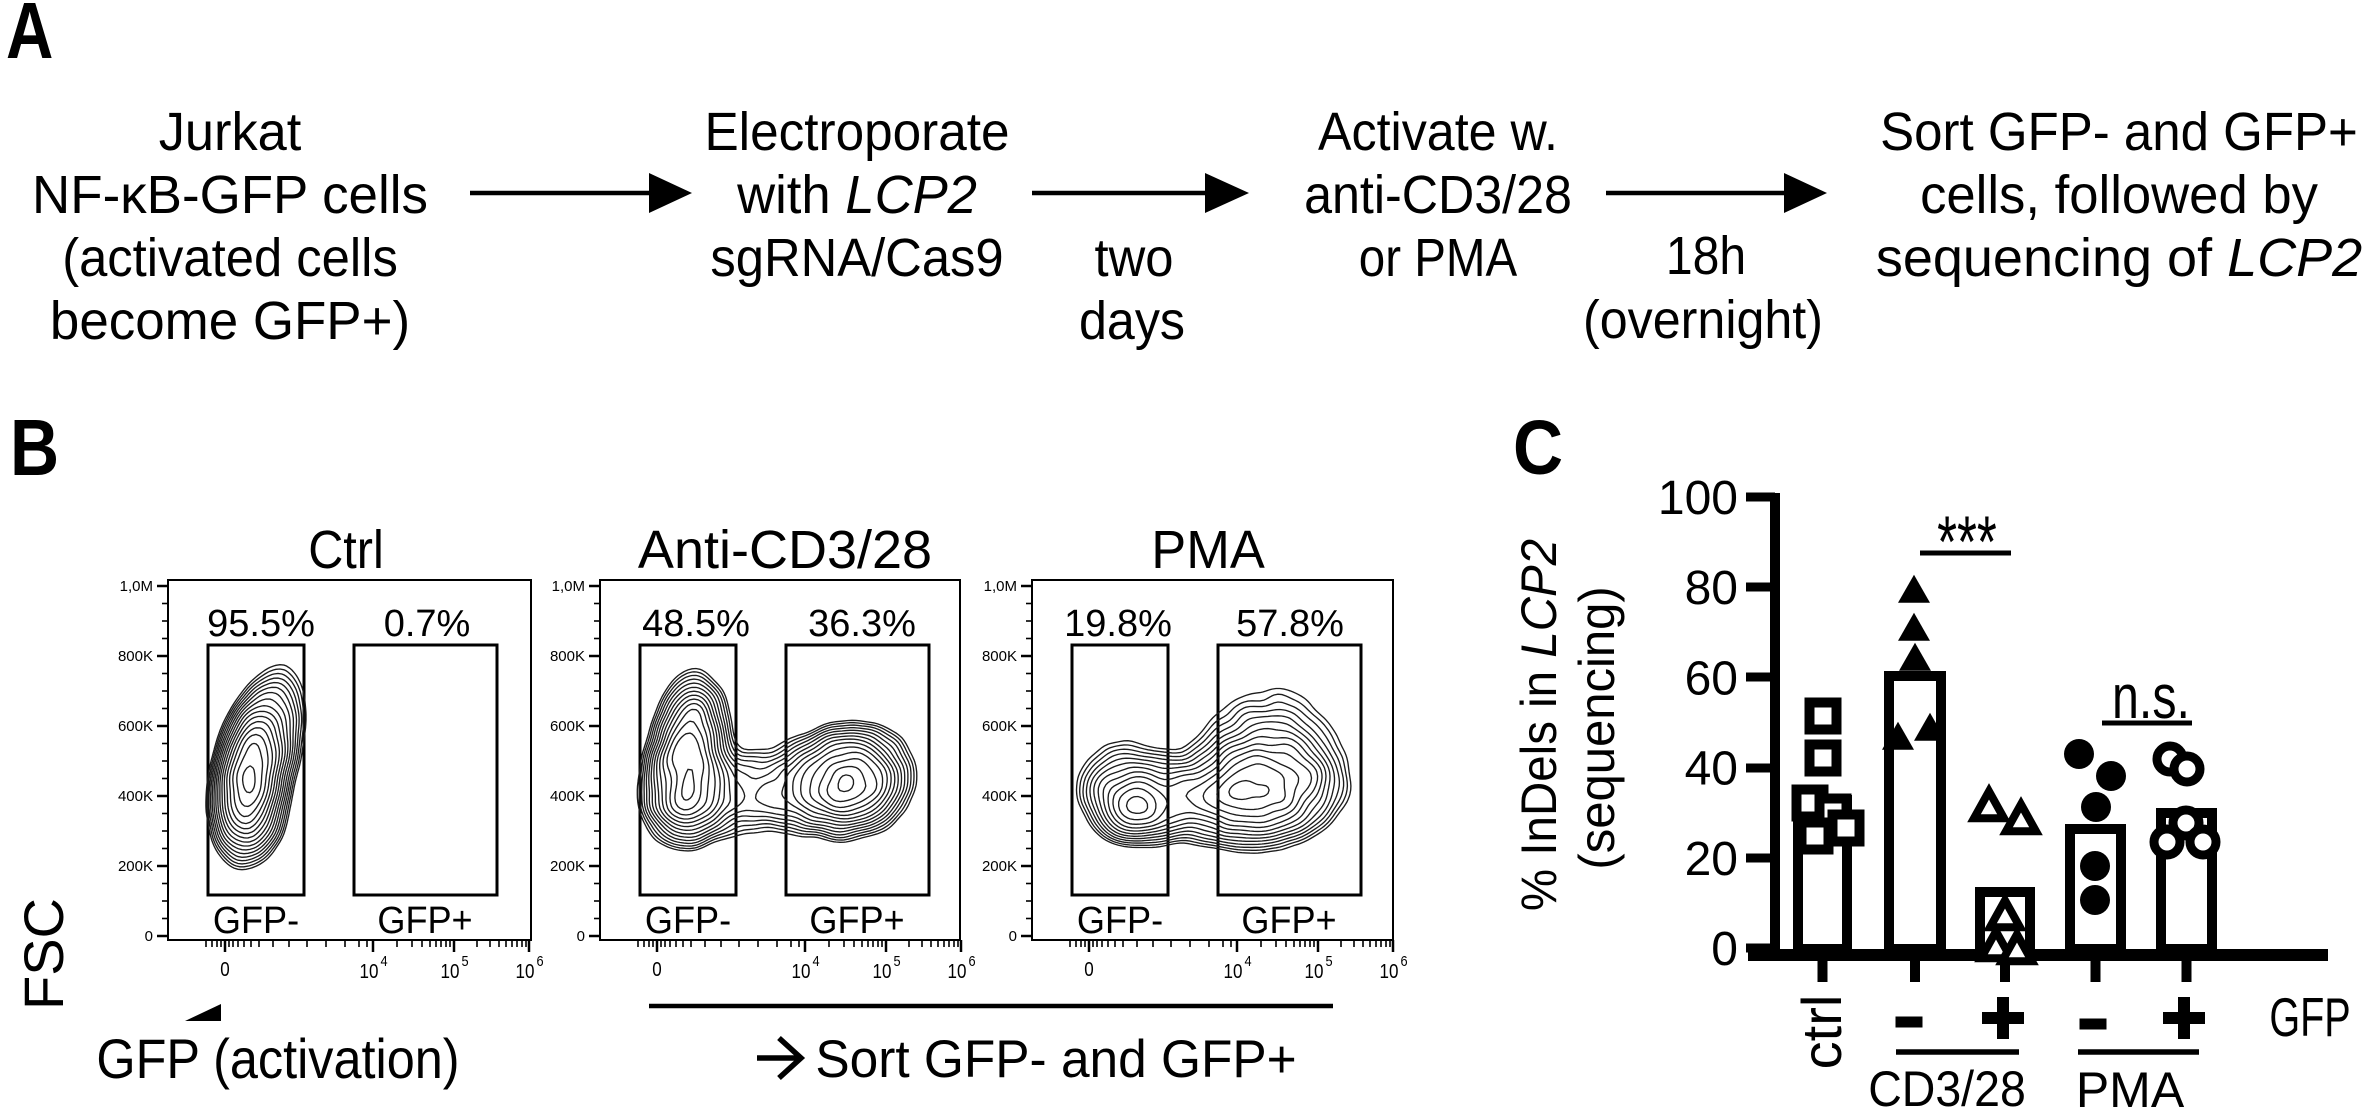 The image size is (2362, 1116). I want to click on svg-text: 95.5%, so click(261, 624).